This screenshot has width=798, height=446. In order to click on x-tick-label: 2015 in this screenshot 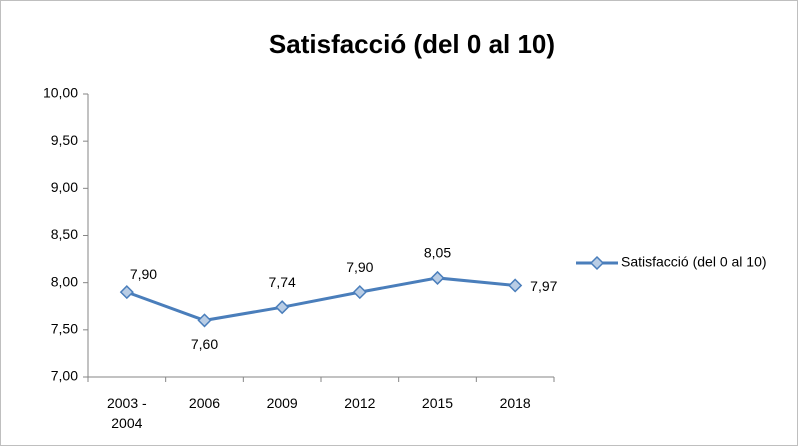, I will do `click(437, 403)`.